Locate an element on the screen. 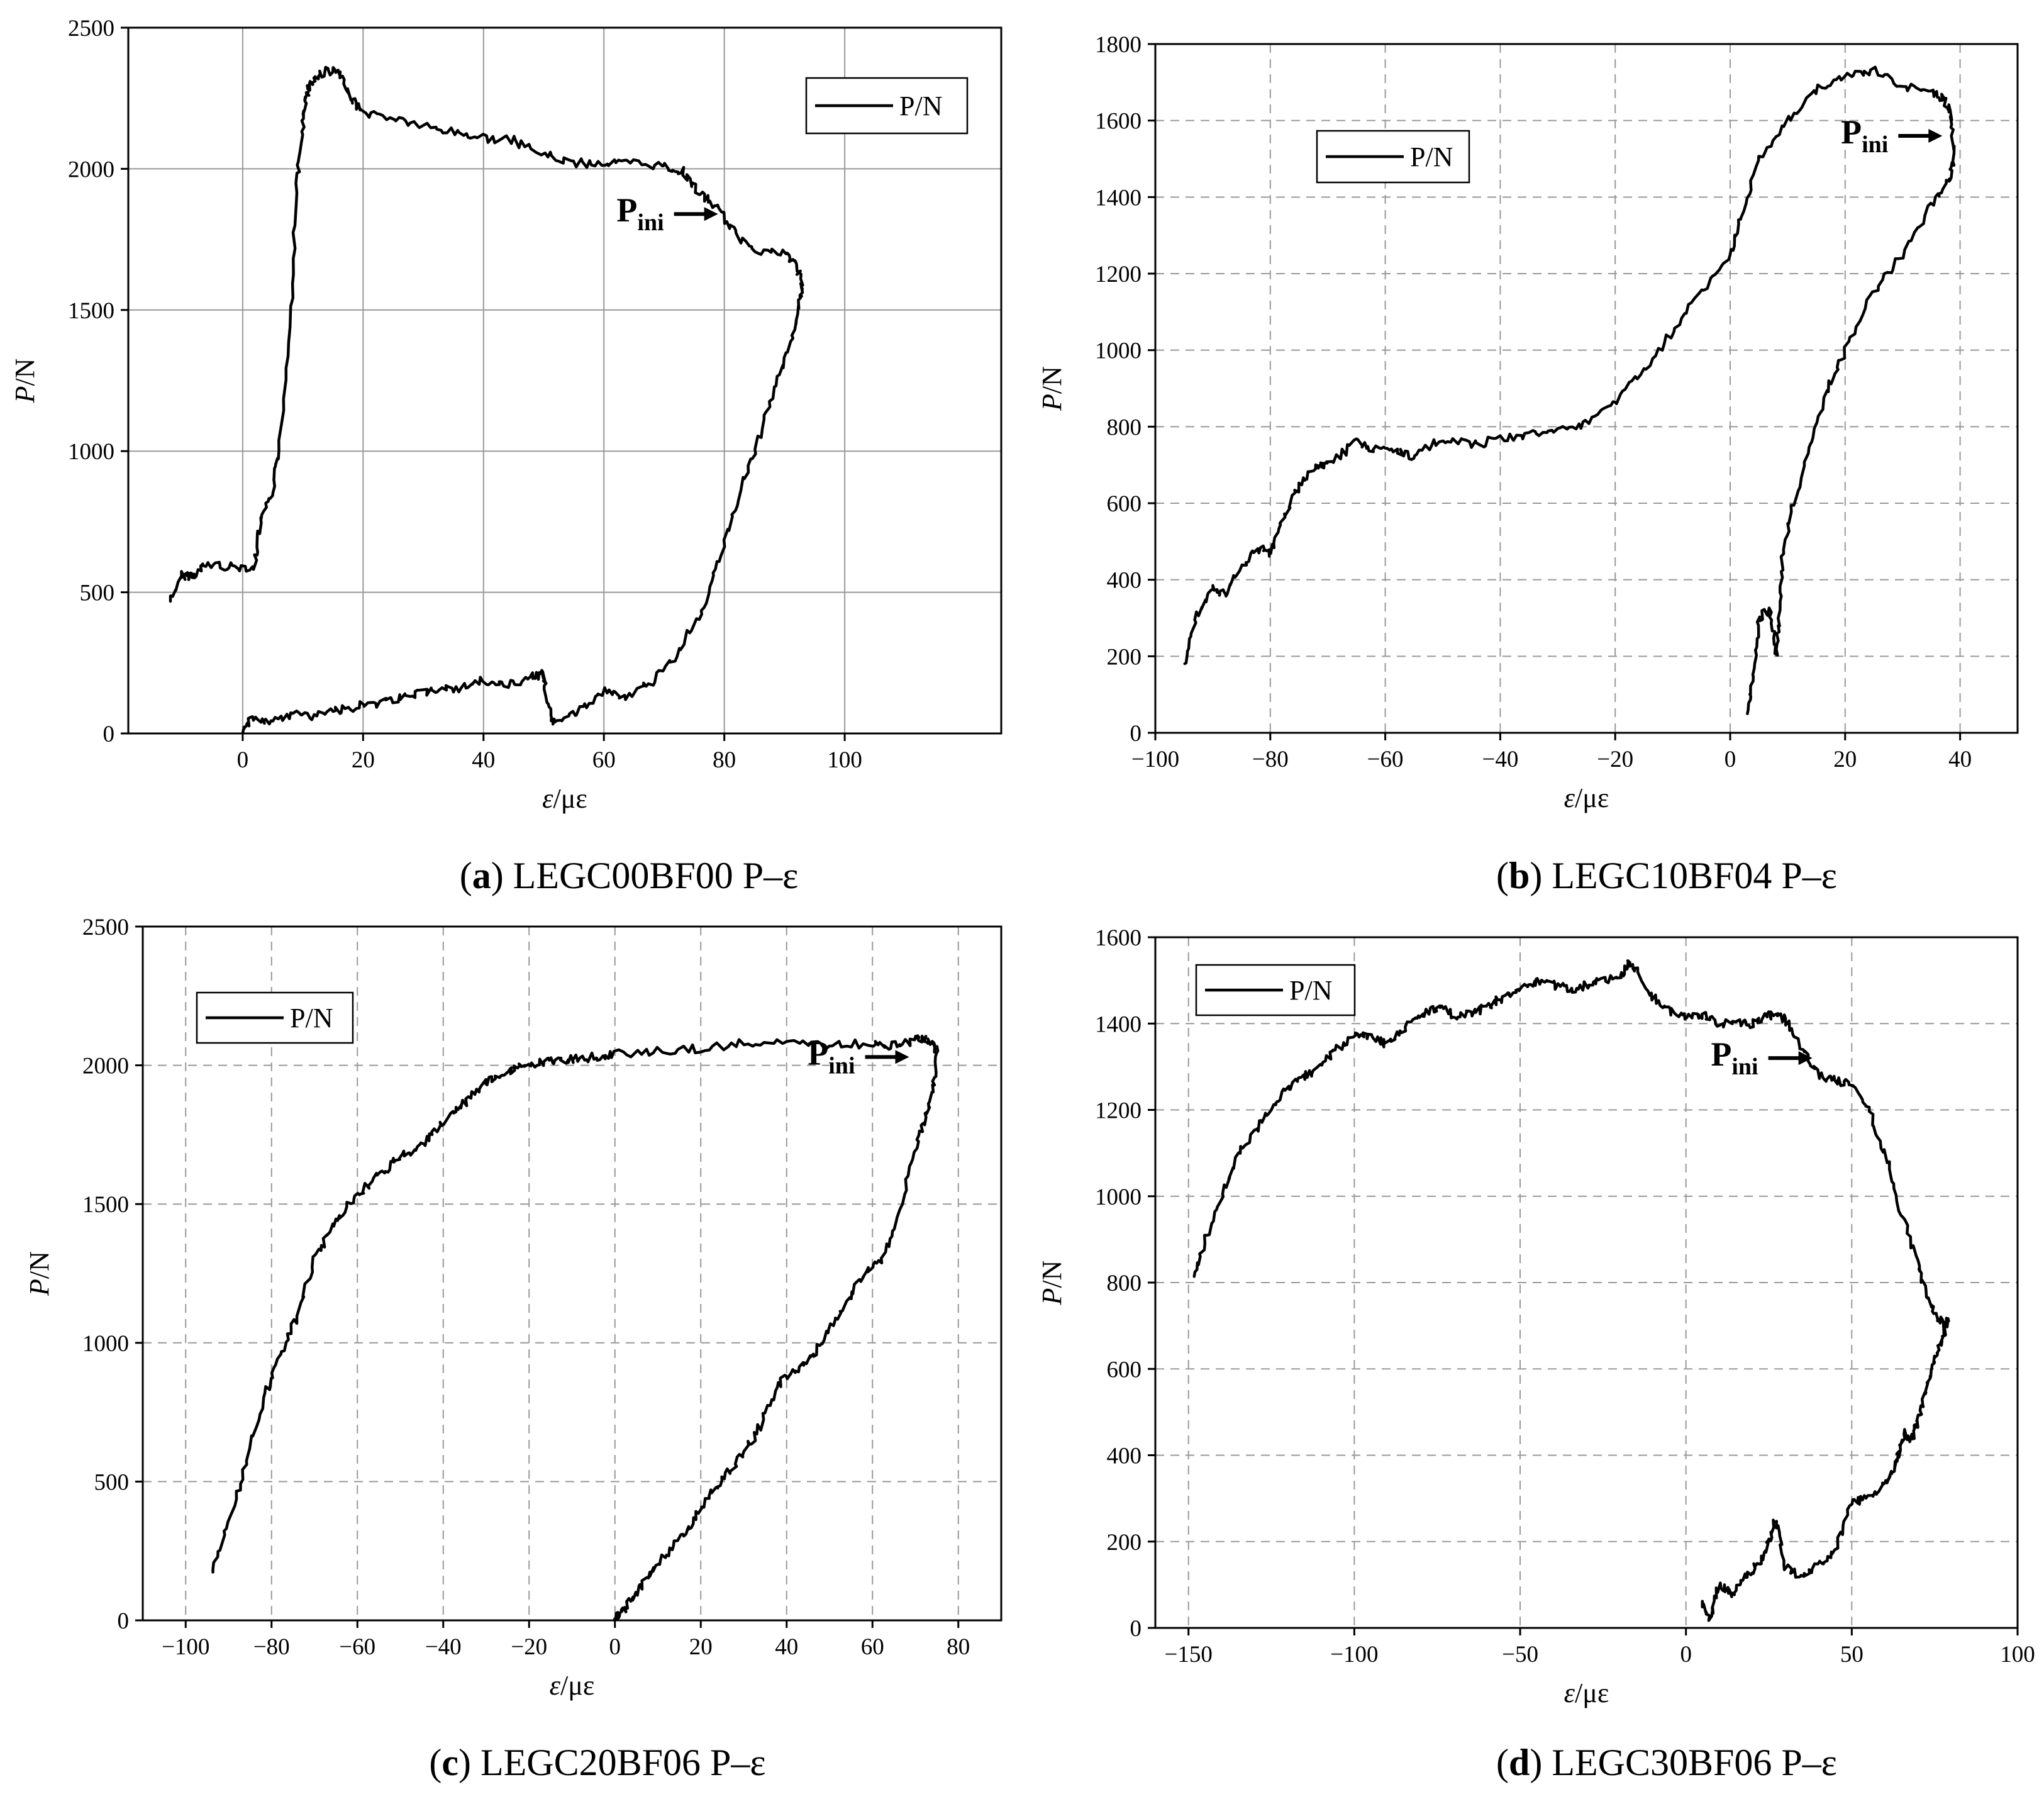  y-tick-label: 2500 is located at coordinates (106, 927).